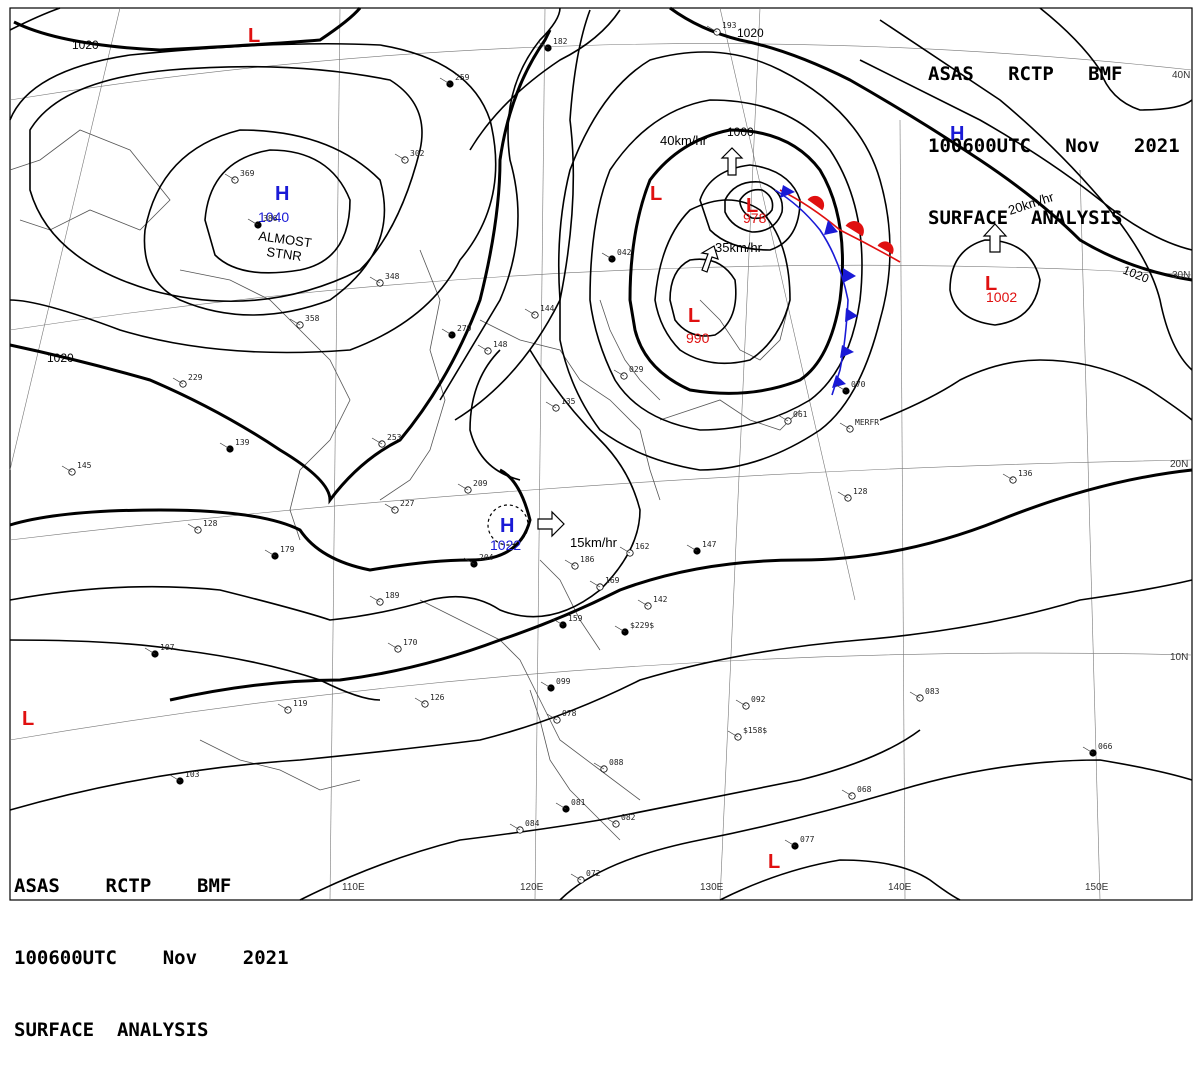 This screenshot has width=1200, height=1066. I want to click on lon-label-150e: 150E, so click(1097, 887).